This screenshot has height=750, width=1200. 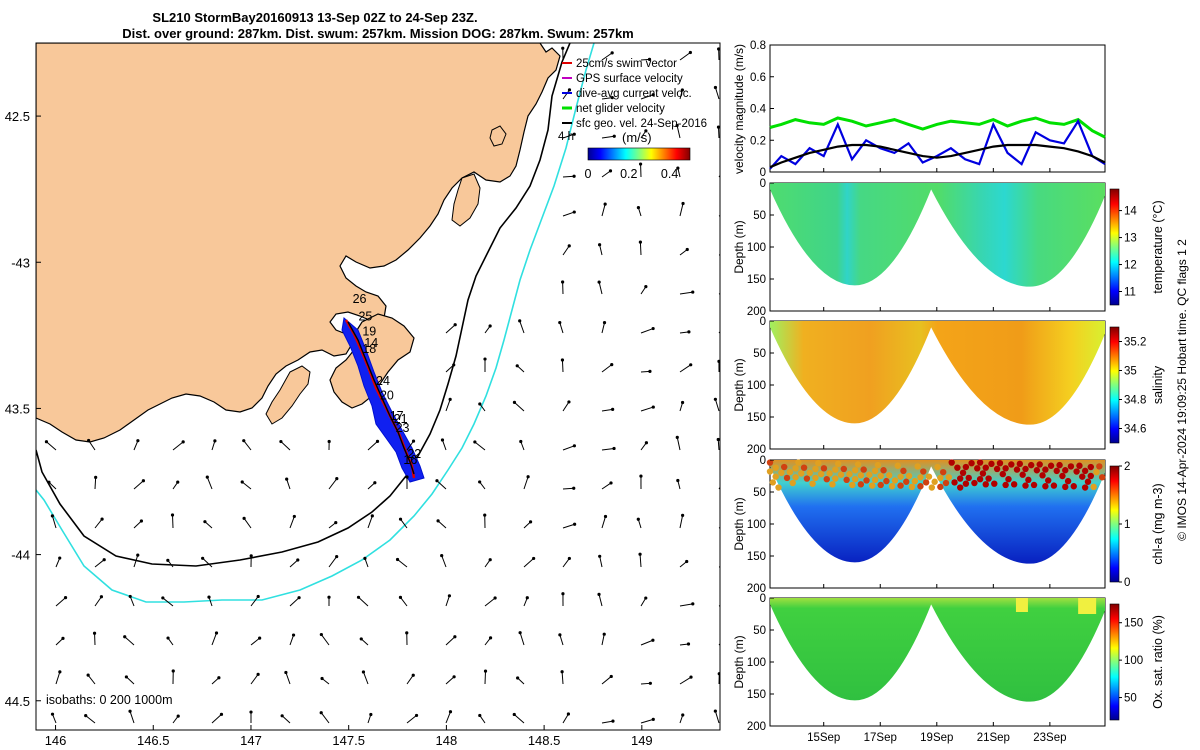 I want to click on colorbar-tick-label: 0, so click(x=1127, y=583).